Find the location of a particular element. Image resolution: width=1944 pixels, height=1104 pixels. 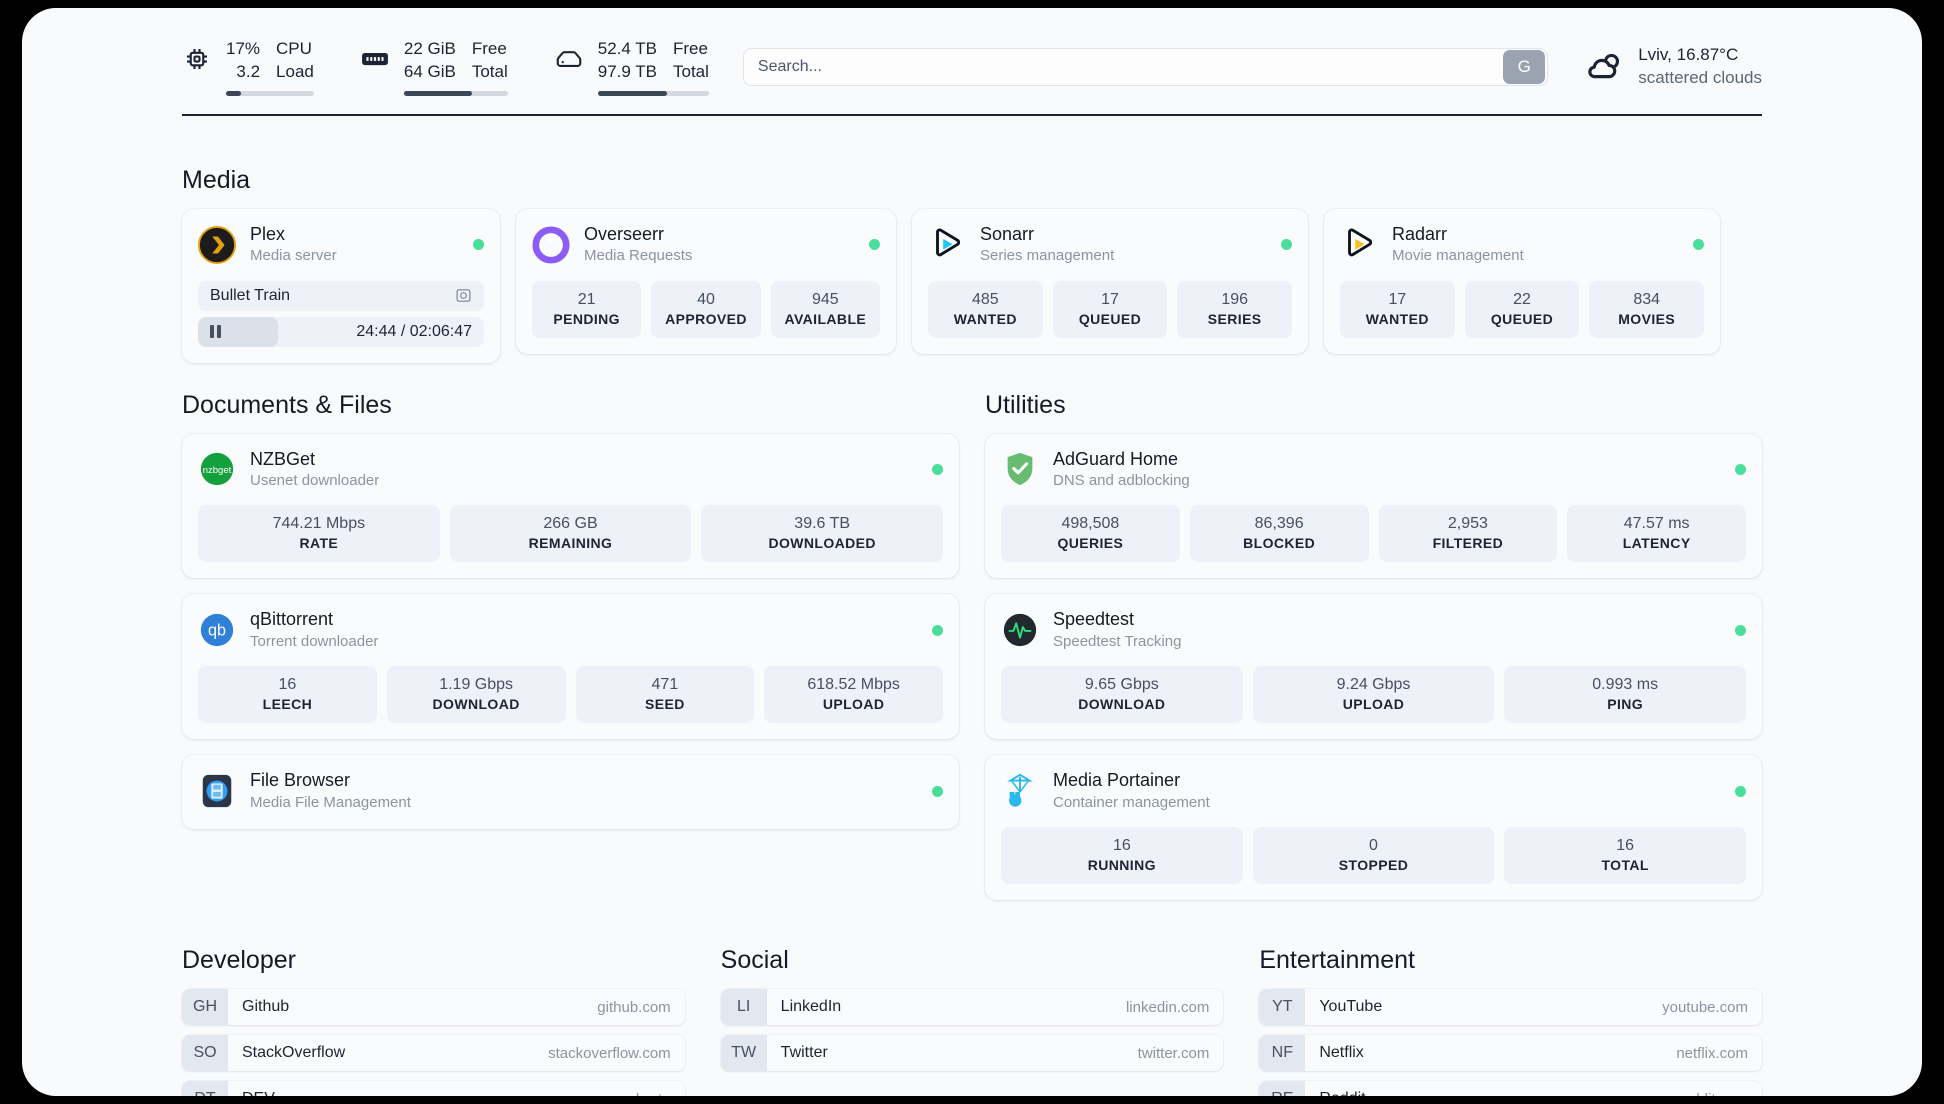

radarr-icon is located at coordinates (1359, 245).